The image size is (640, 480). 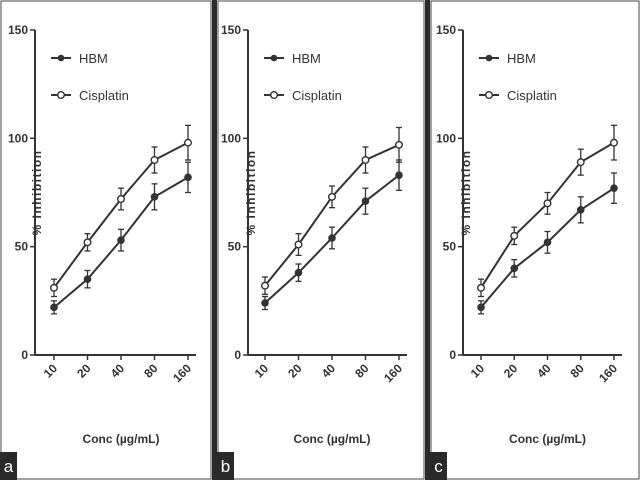 I want to click on panel-label: b, so click(x=225, y=466).